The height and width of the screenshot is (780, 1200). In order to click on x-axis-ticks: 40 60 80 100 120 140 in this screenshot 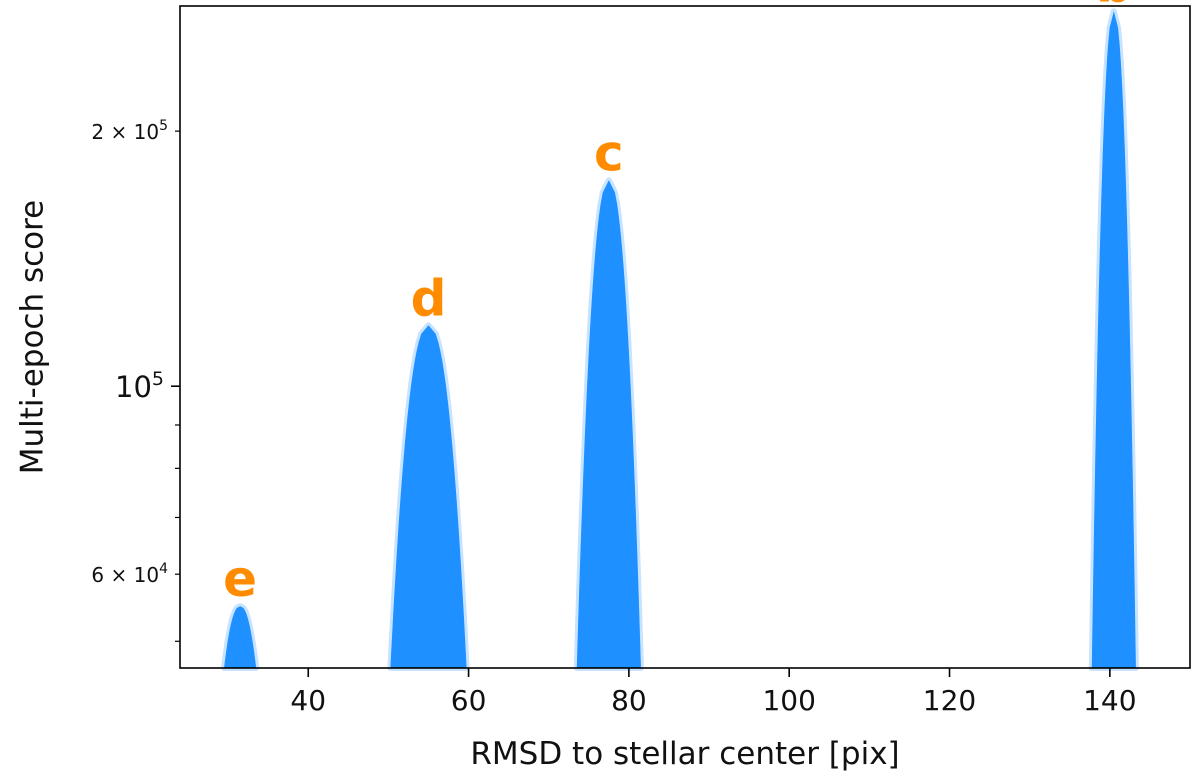, I will do `click(713, 692)`.